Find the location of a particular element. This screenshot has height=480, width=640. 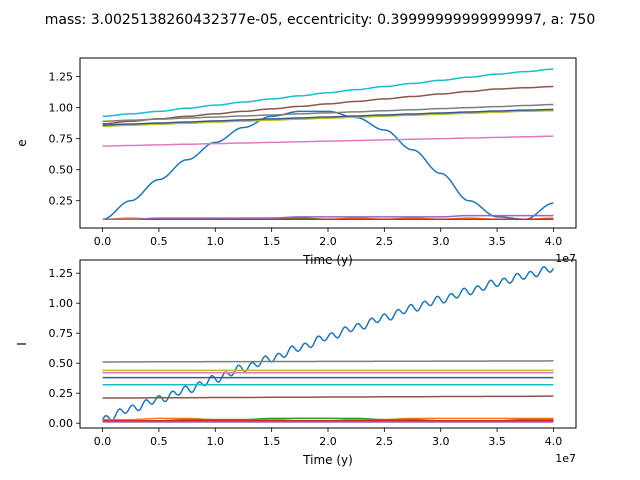

eccentricity-xtick-label-1: 0.5 is located at coordinates (159, 241).